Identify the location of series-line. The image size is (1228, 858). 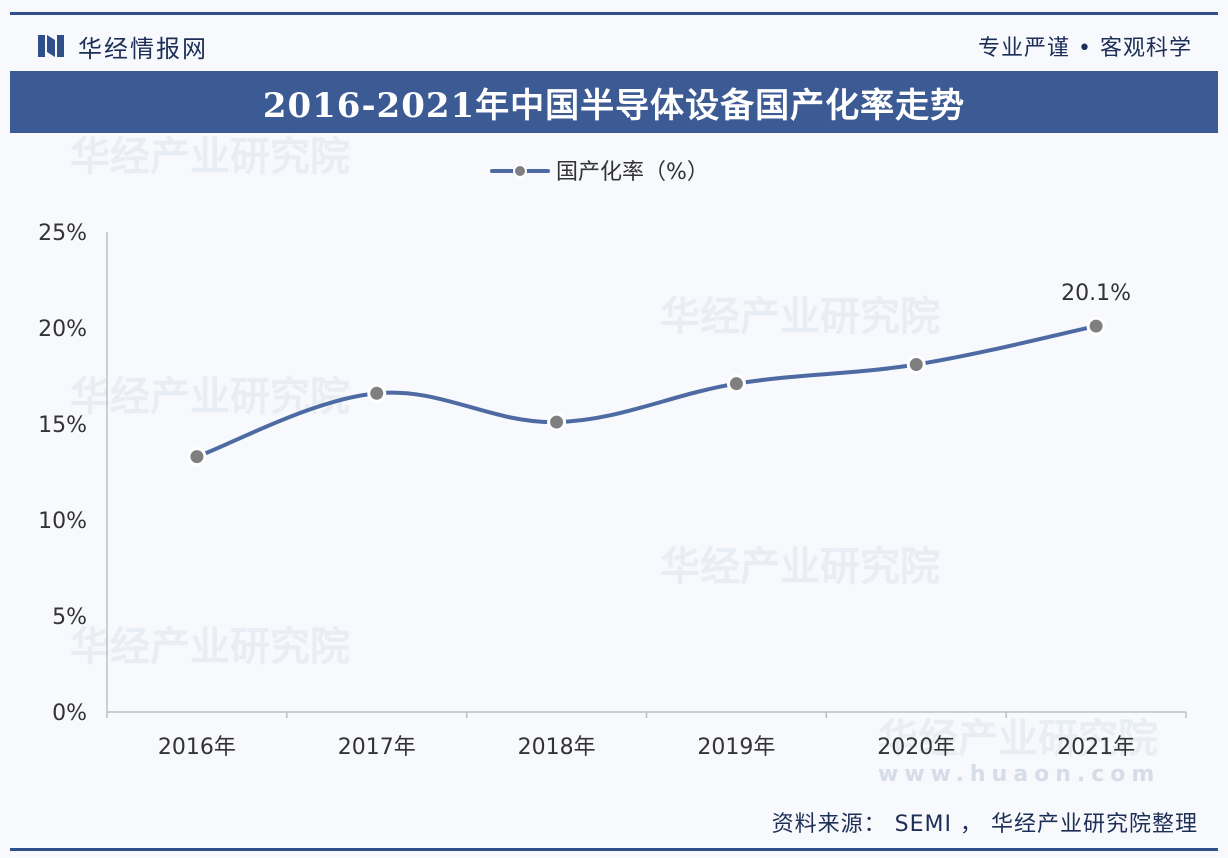
(646, 391).